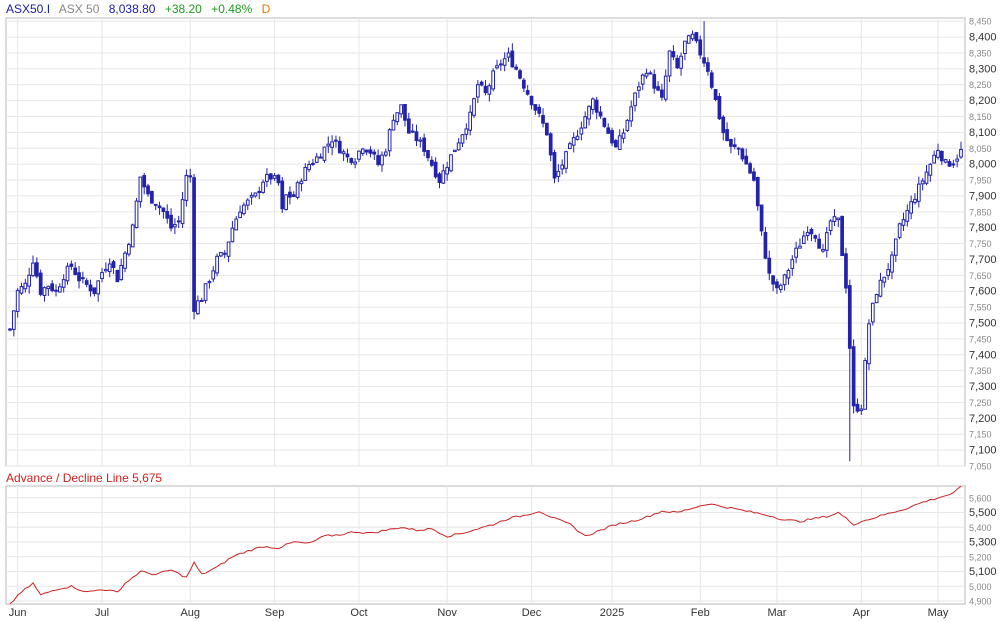 This screenshot has height=622, width=1000. I want to click on y-tick-label: 7,100, so click(983, 451).